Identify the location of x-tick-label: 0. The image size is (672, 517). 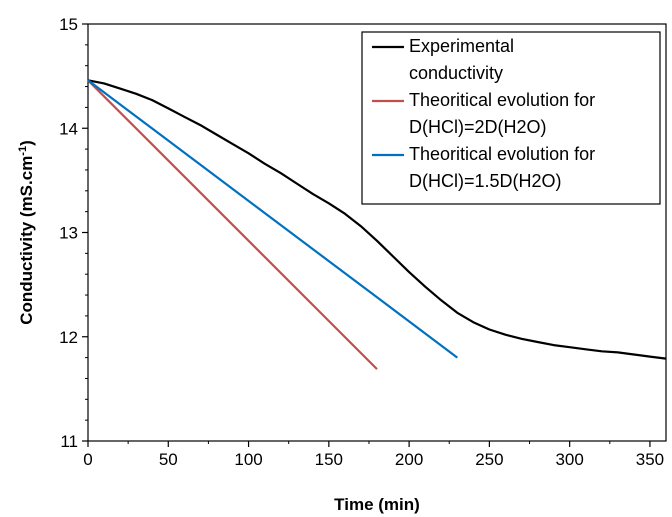
(87, 459).